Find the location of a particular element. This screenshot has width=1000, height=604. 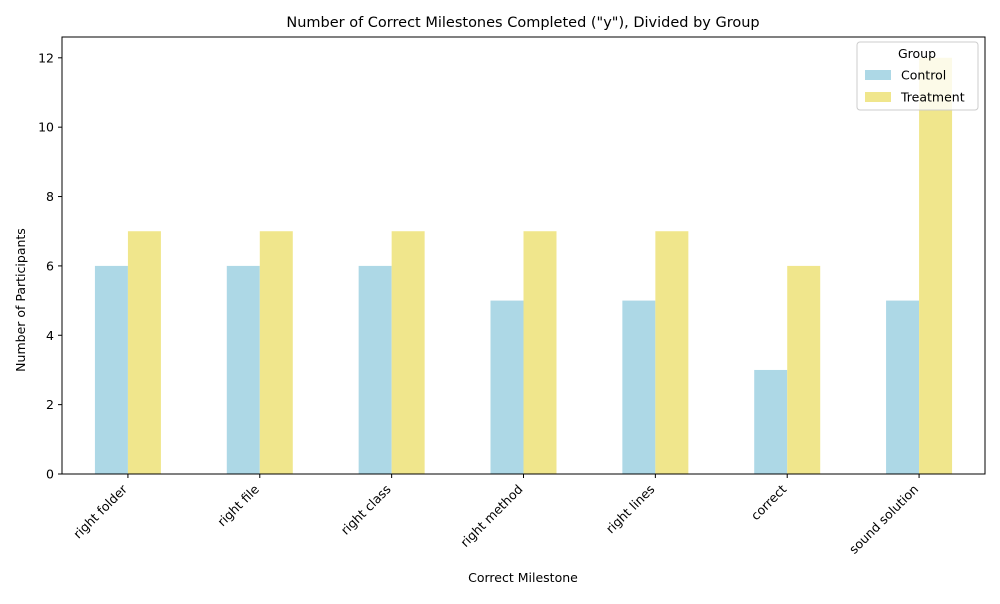

y-tick-label: 12 is located at coordinates (46, 57).